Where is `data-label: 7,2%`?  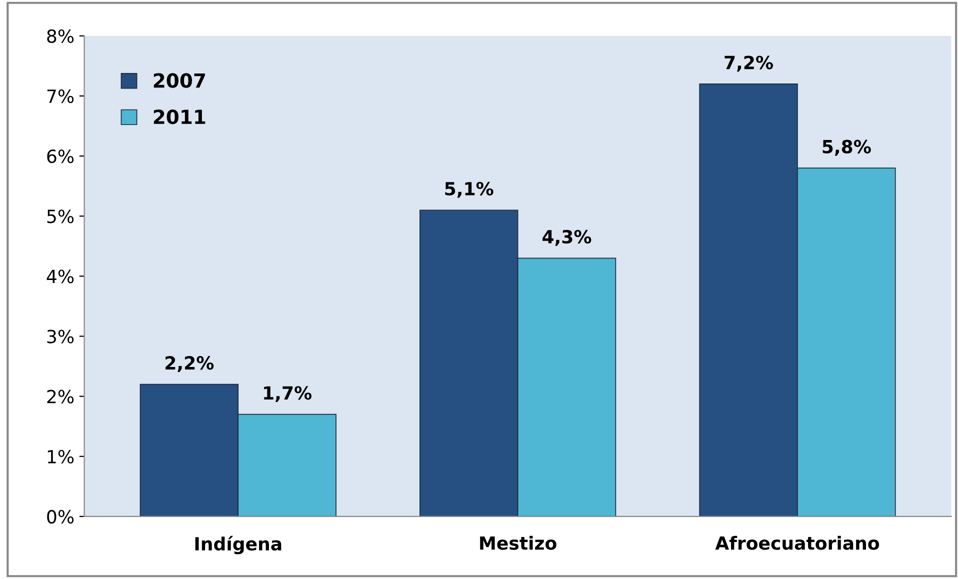
data-label: 7,2% is located at coordinates (748, 64).